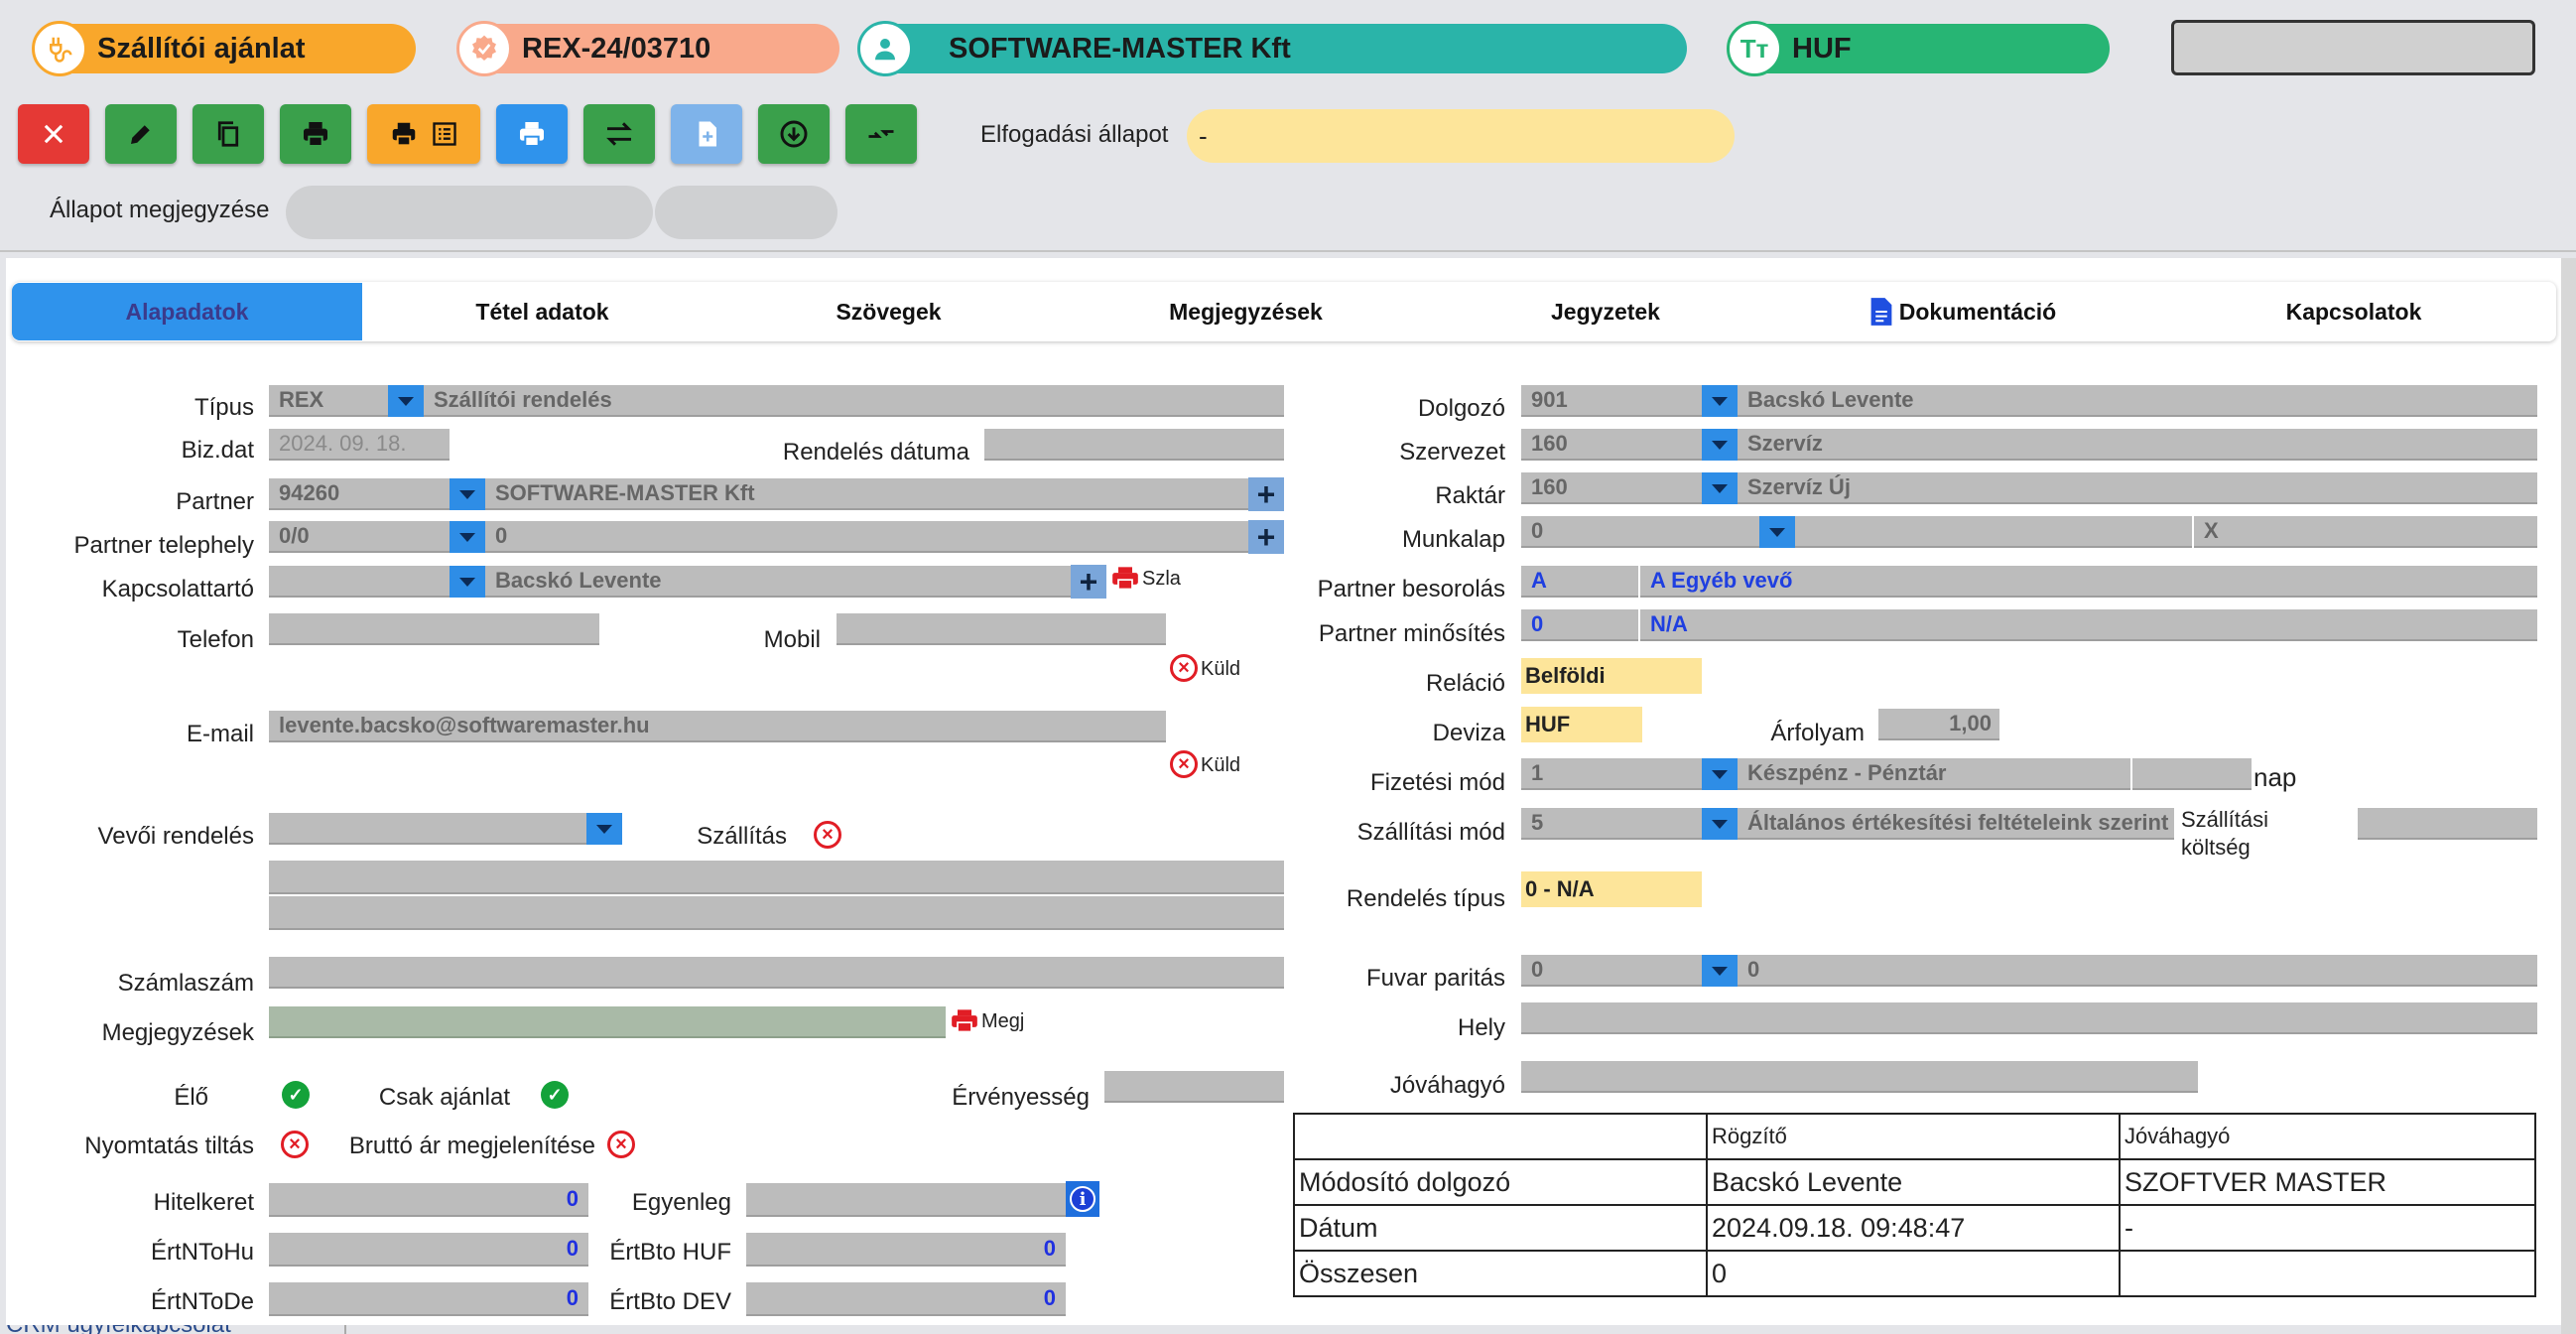  I want to click on vevoi-rendeles-field, so click(428, 829).